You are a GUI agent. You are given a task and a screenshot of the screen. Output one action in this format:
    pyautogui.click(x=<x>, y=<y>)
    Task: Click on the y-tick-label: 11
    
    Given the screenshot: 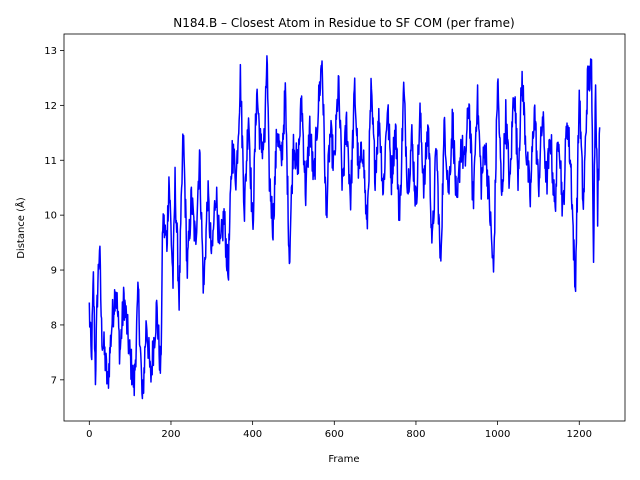 What is the action you would take?
    pyautogui.click(x=50, y=161)
    